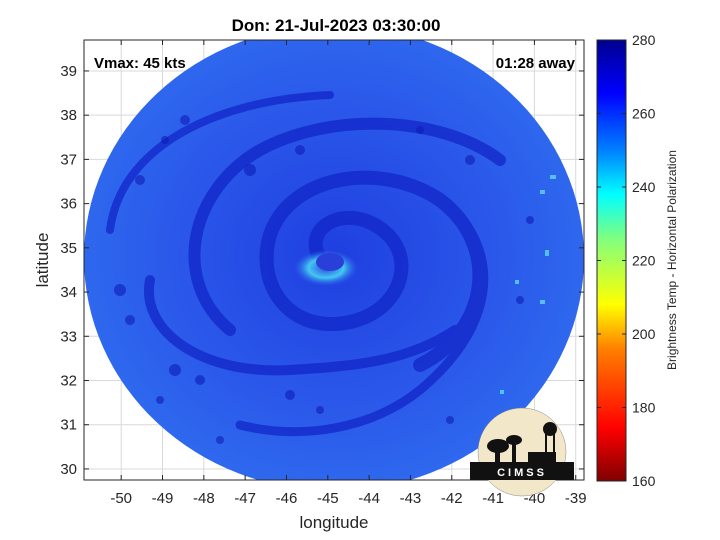 The height and width of the screenshot is (540, 720). Describe the element at coordinates (336, 25) in the screenshot. I see `plot-title: Don: 21-Jul-2023 03:30:00` at that location.